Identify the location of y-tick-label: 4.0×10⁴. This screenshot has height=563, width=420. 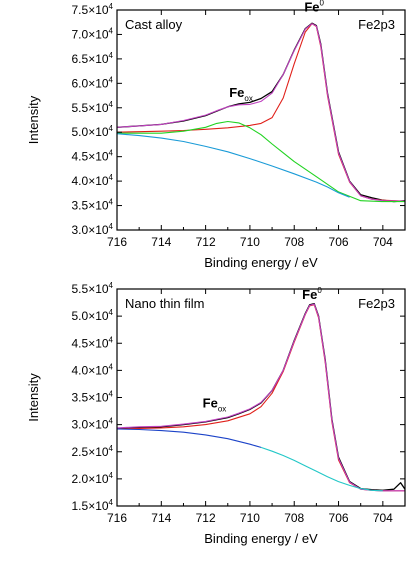
(93, 180).